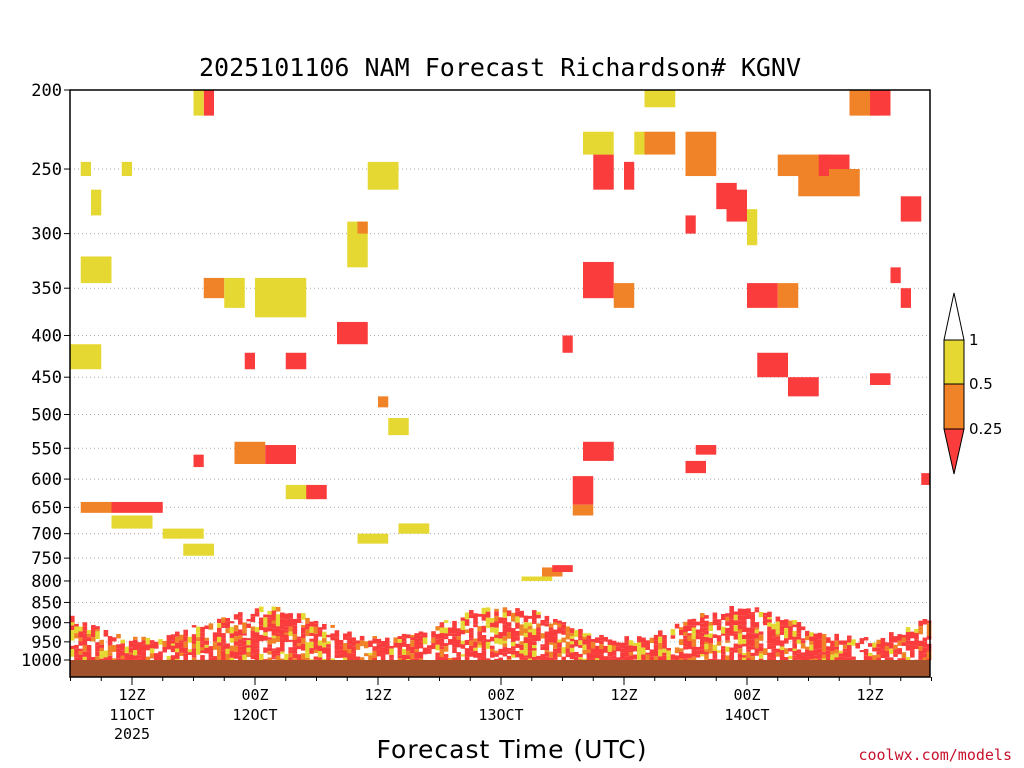 This screenshot has height=768, width=1024. What do you see at coordinates (46, 235) in the screenshot?
I see `y-tick-label: 300` at bounding box center [46, 235].